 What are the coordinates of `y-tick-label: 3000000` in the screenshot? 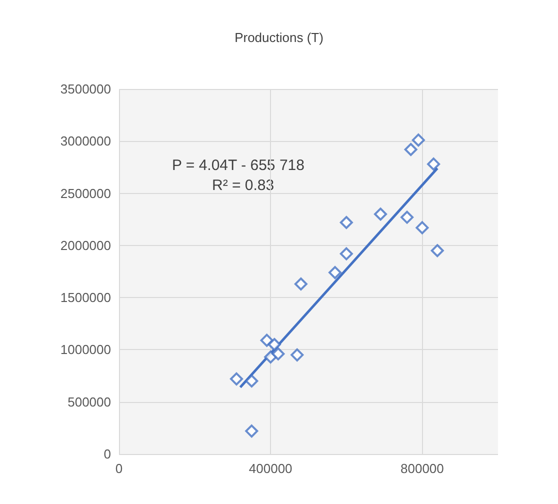 It's located at (85, 141).